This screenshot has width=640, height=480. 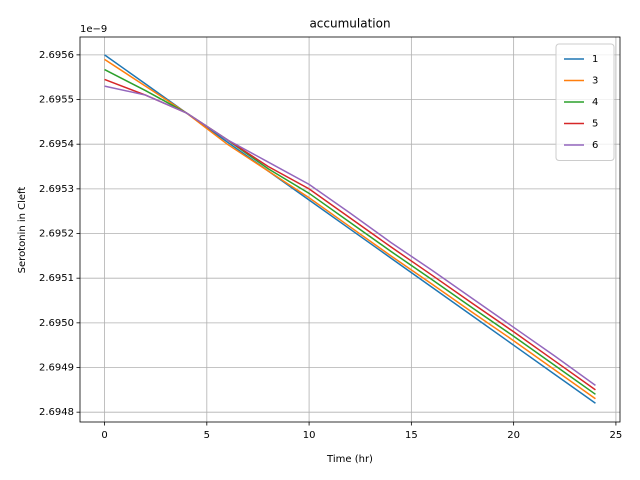 I want to click on y-offset-label: 1e−9, so click(x=93, y=29).